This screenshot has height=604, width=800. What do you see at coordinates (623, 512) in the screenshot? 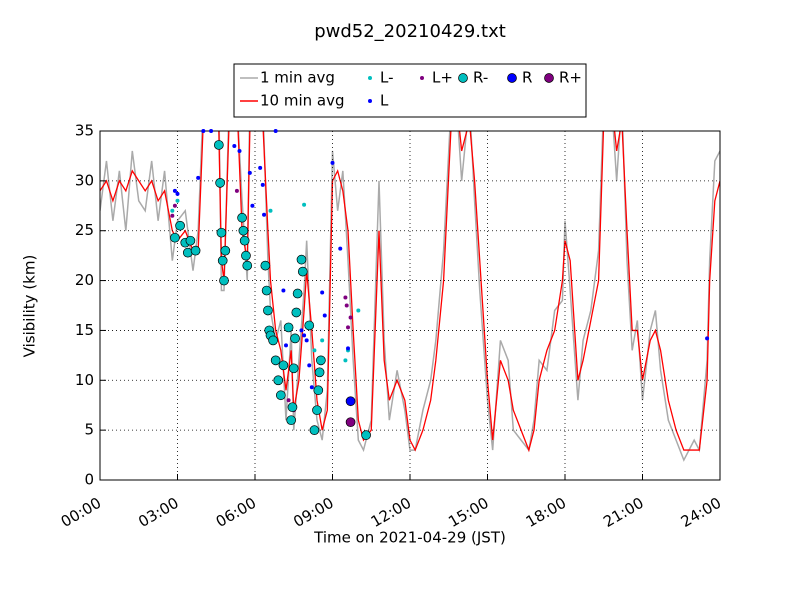
I see `x-tick-label: 21:00` at bounding box center [623, 512].